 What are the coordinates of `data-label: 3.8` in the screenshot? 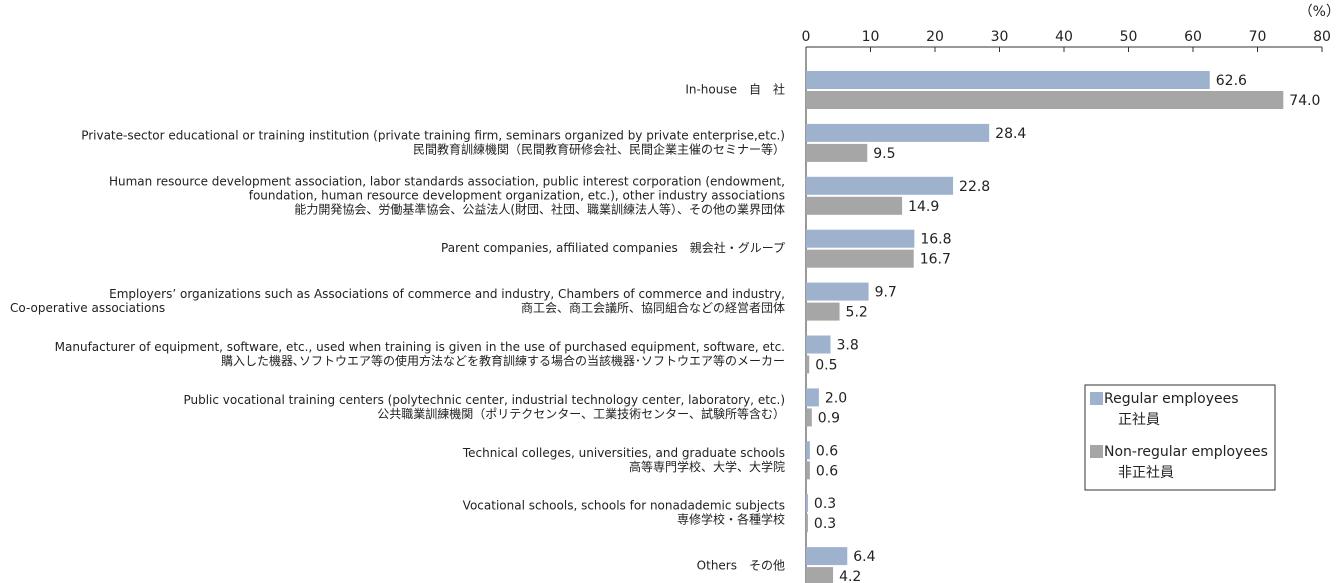 It's located at (848, 346).